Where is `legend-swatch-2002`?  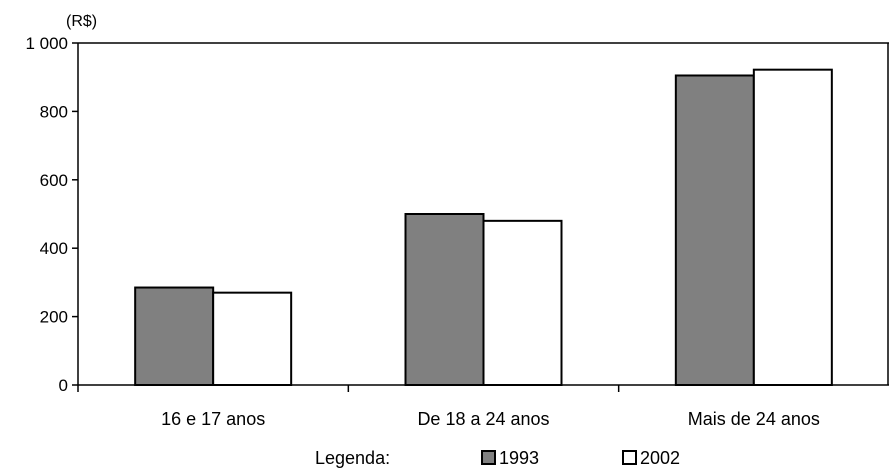 legend-swatch-2002 is located at coordinates (629, 457).